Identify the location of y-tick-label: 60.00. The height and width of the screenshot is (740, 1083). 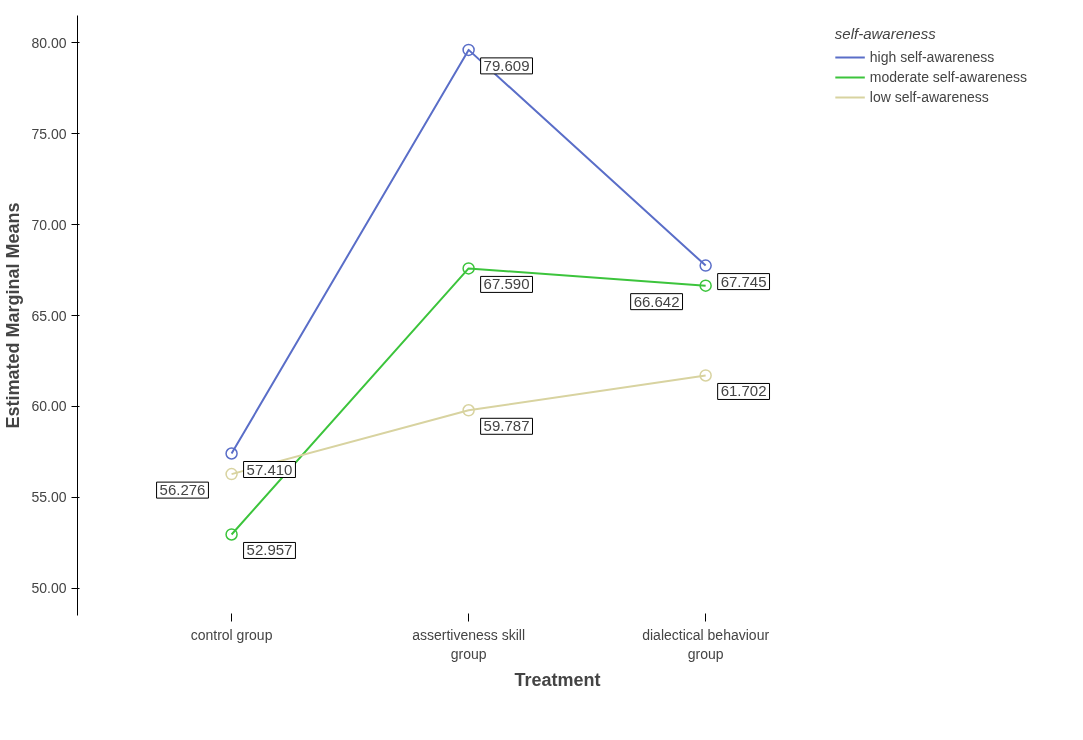
(49, 406).